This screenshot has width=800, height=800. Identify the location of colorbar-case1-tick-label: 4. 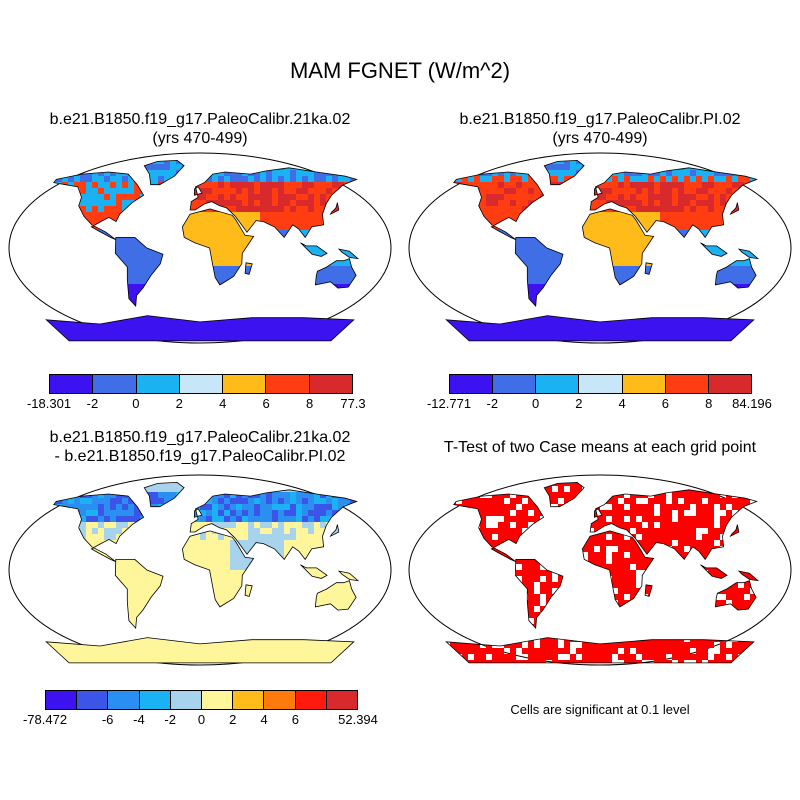
(223, 403).